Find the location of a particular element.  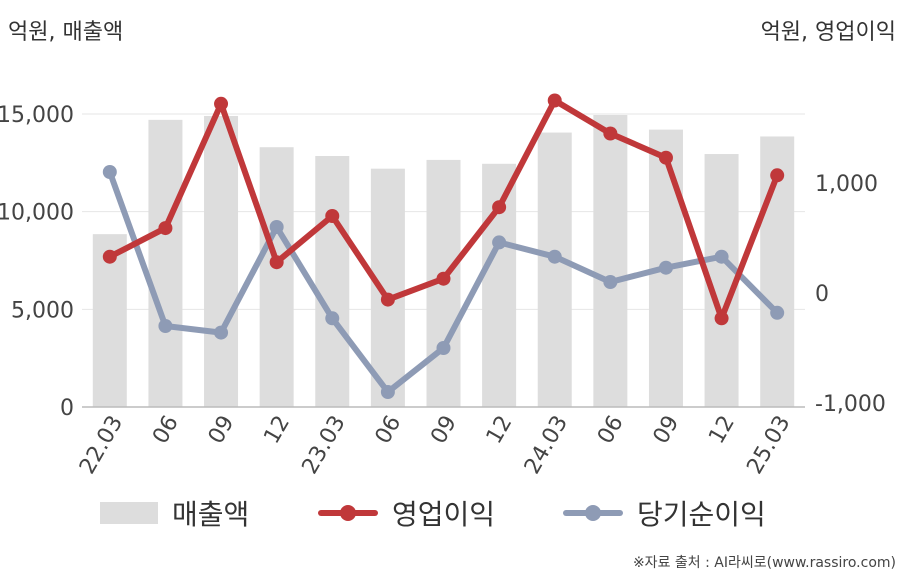

source-note: ※자료 출처 : AI라씨로(www.rassiro.com) is located at coordinates (764, 563).